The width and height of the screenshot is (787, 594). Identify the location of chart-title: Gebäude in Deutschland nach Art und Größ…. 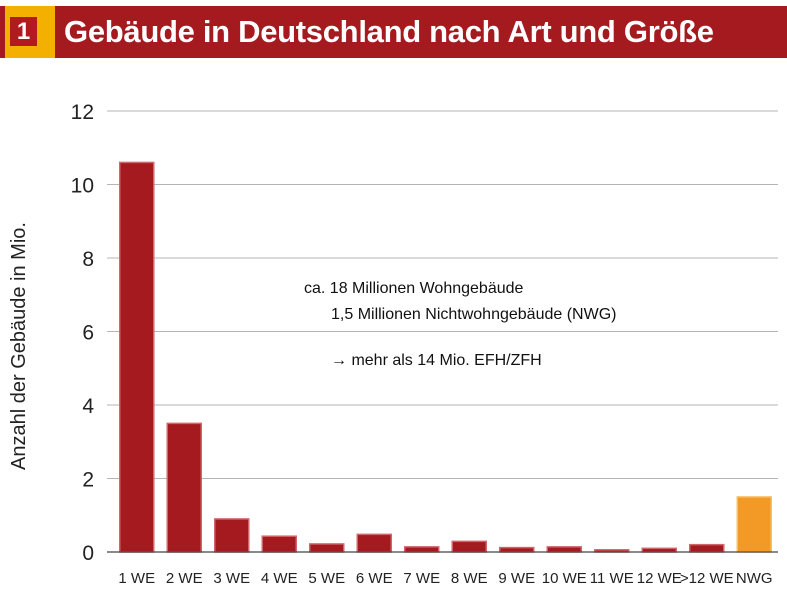
(389, 31).